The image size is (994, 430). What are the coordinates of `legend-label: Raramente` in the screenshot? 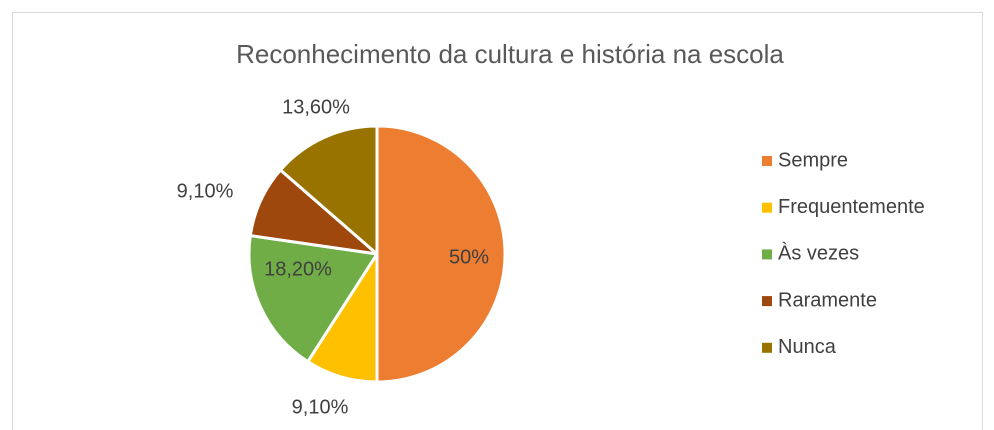 It's located at (827, 300).